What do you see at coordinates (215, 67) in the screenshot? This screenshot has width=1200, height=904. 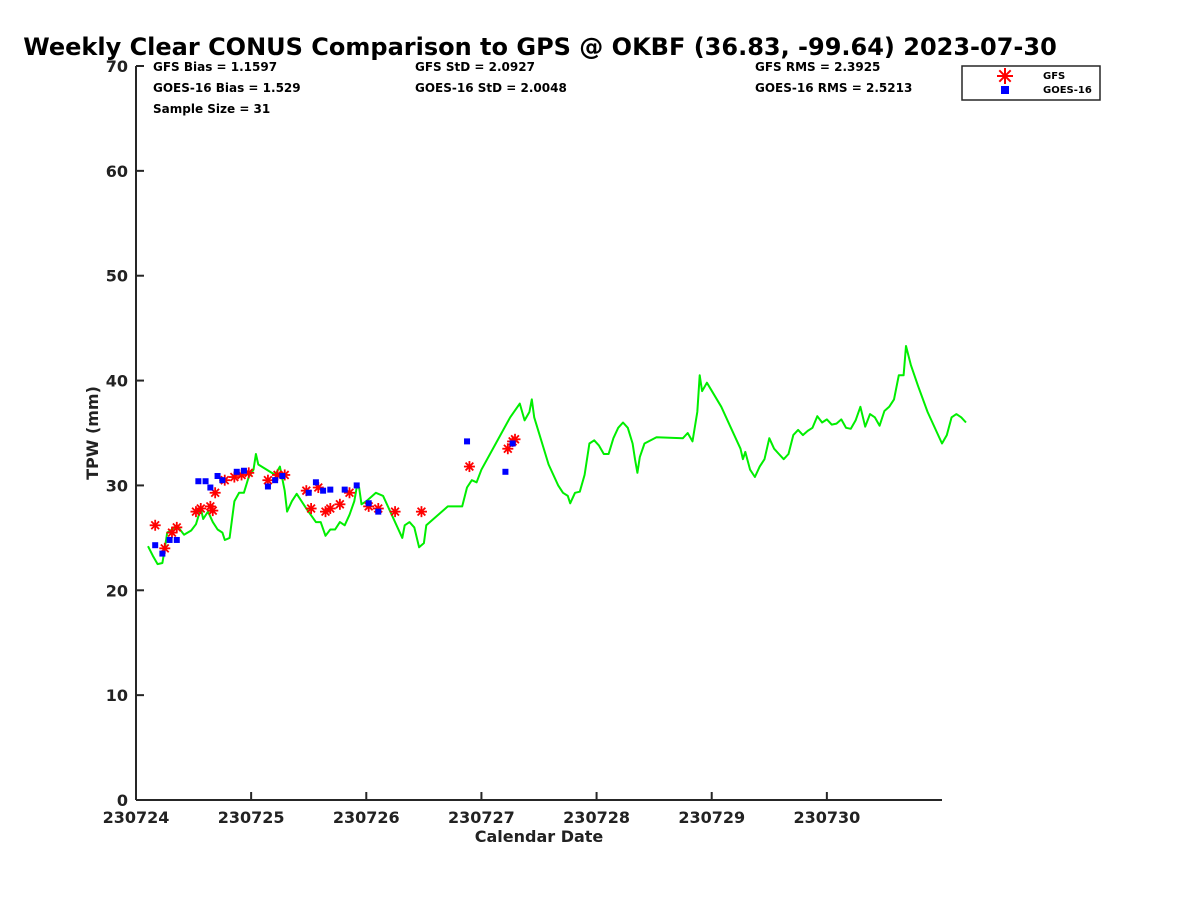 I see `stat-gfs-bias: GFS Bias = 1.1597` at bounding box center [215, 67].